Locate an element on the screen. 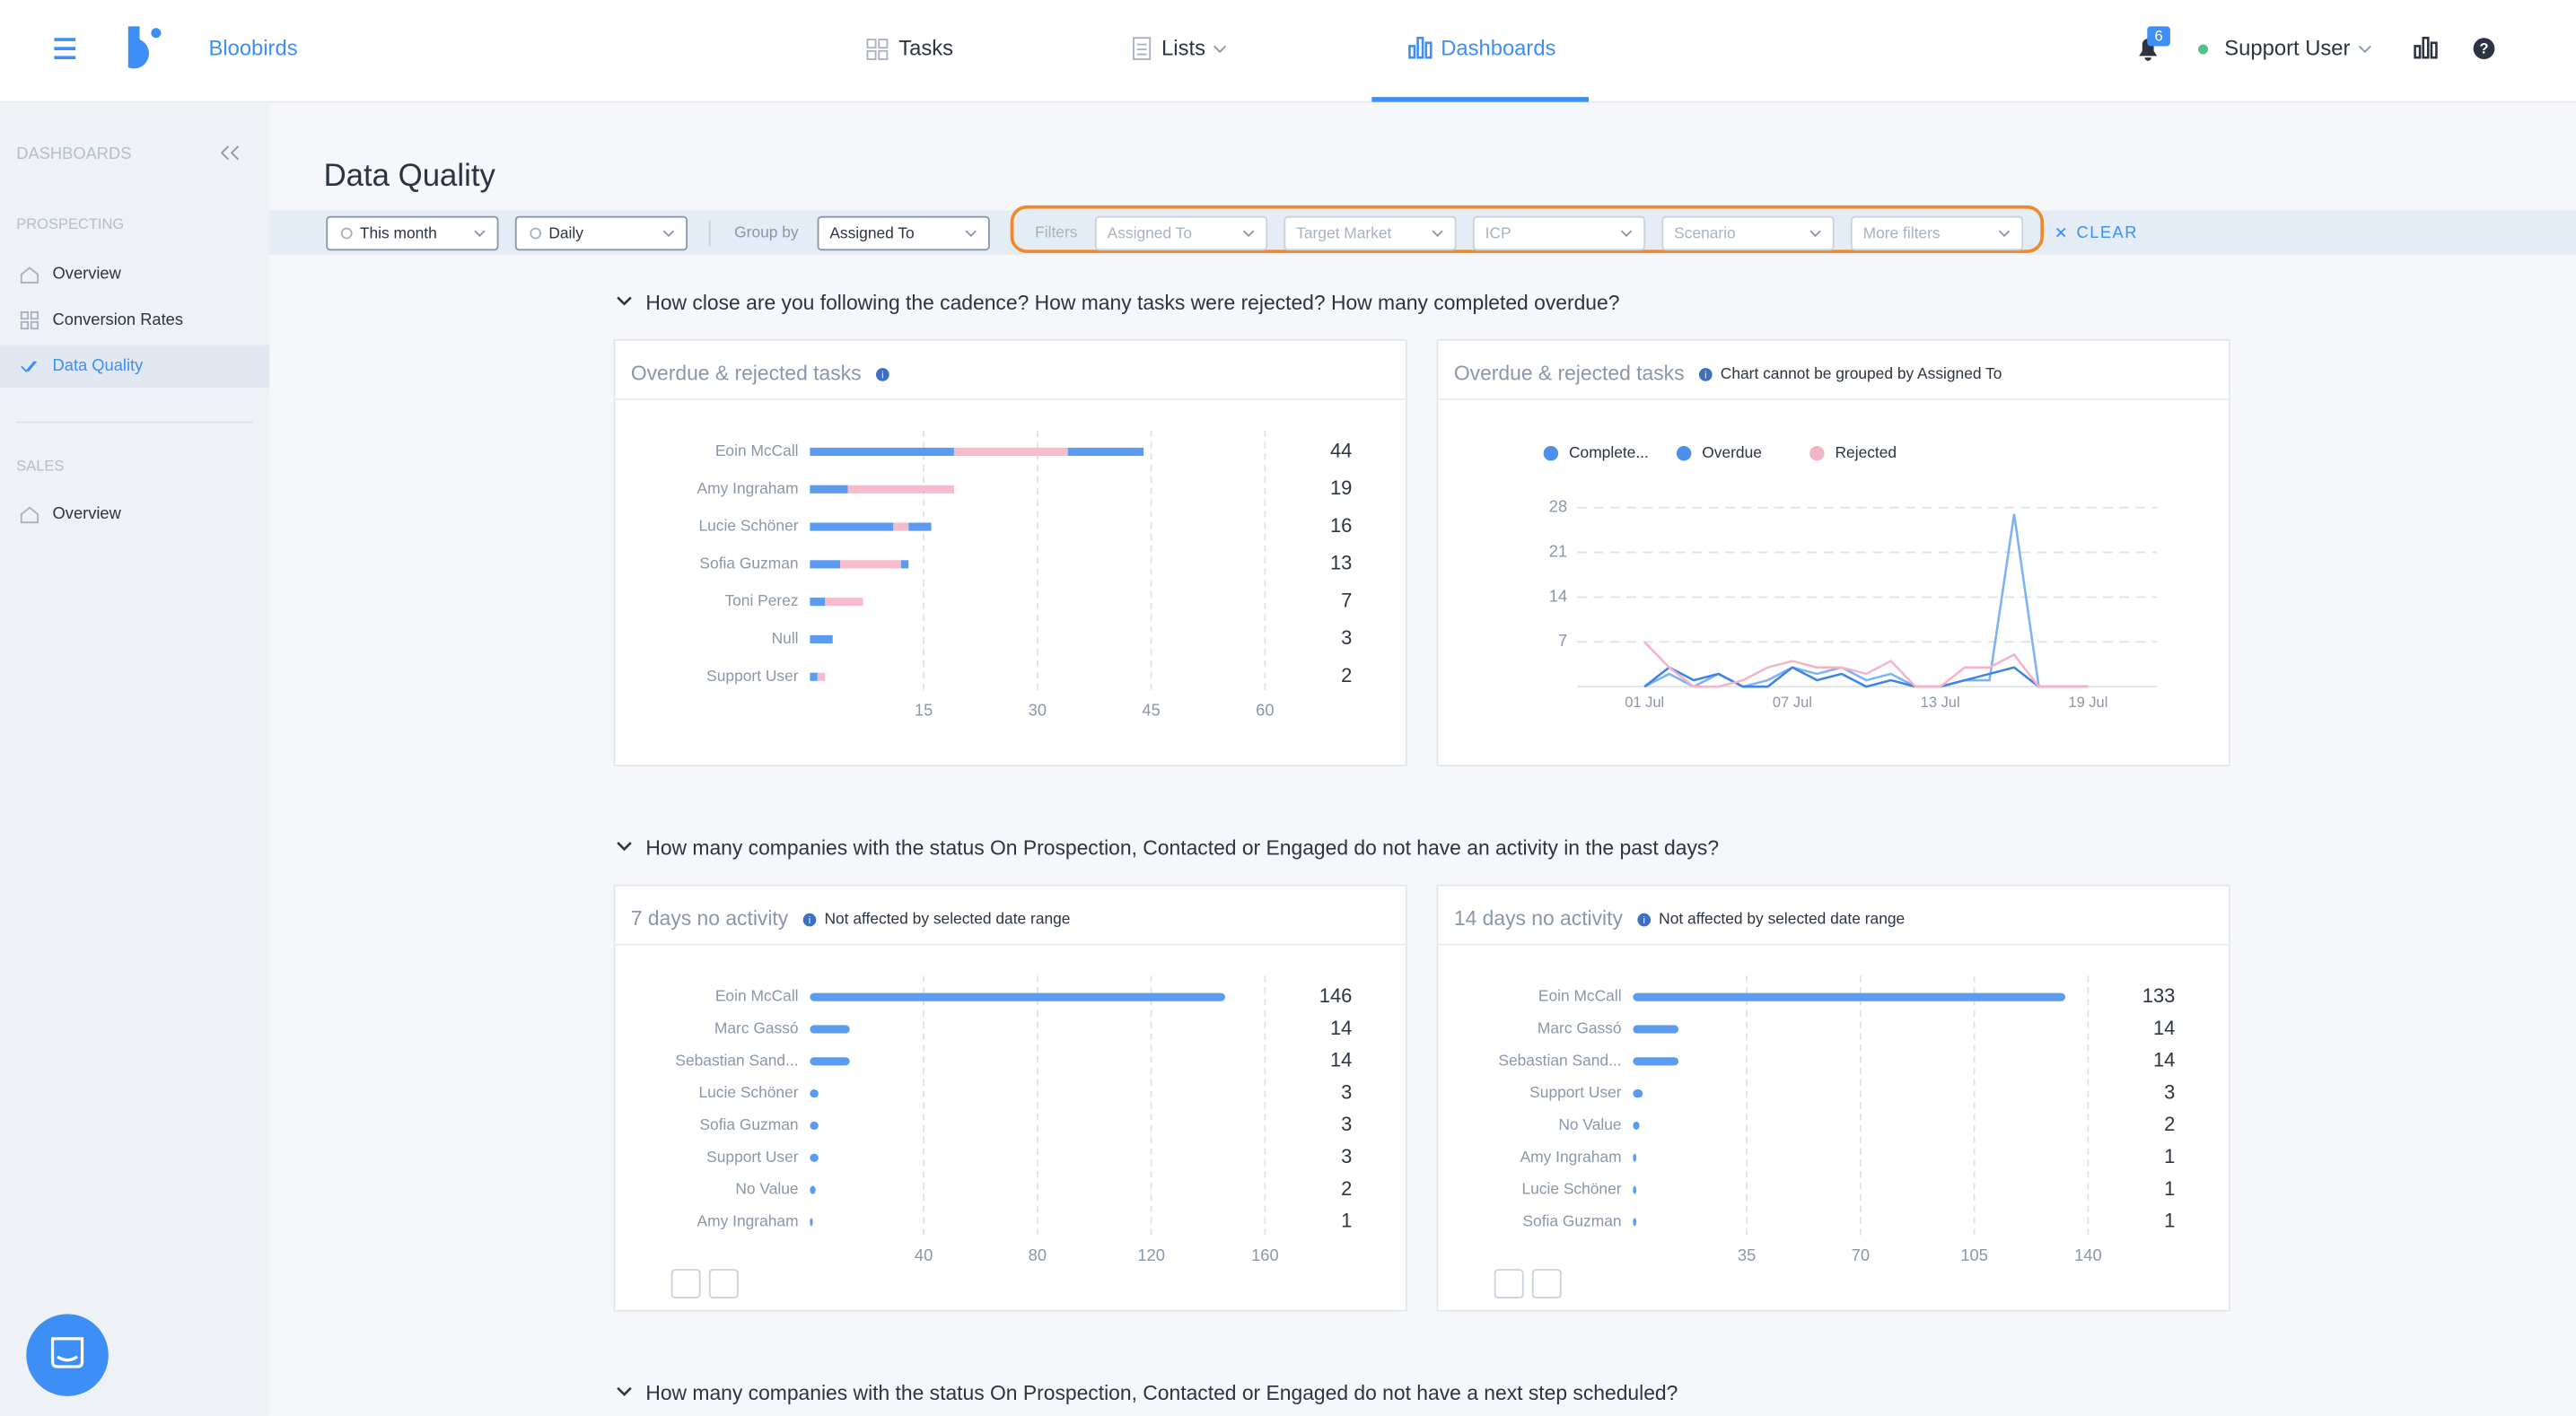 This screenshot has width=2576, height=1416. x-tick-label: 140 is located at coordinates (2088, 1255).